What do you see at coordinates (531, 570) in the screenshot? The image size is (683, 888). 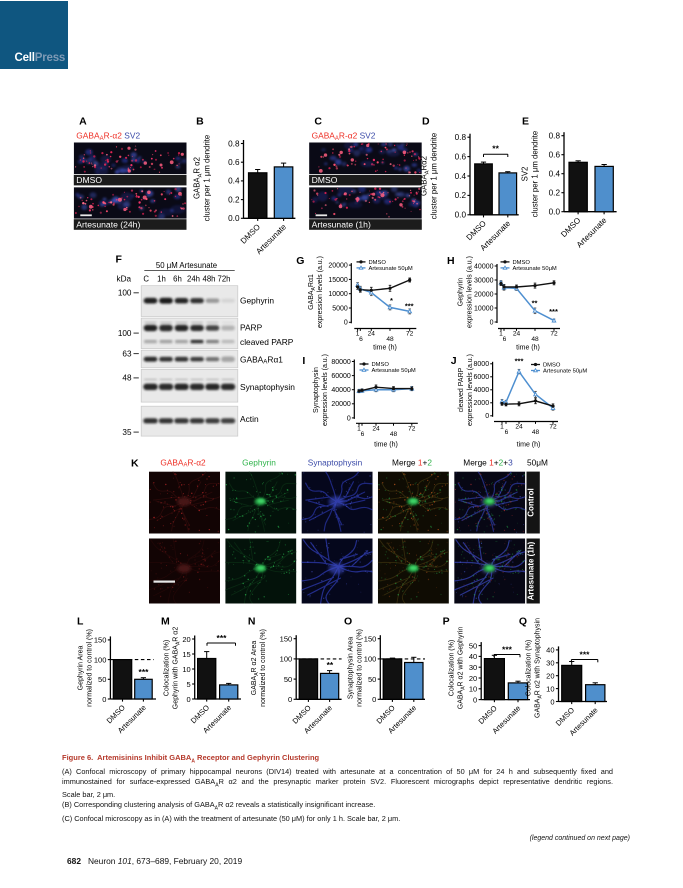 I see `svg-text: Artesunate (1h)` at bounding box center [531, 570].